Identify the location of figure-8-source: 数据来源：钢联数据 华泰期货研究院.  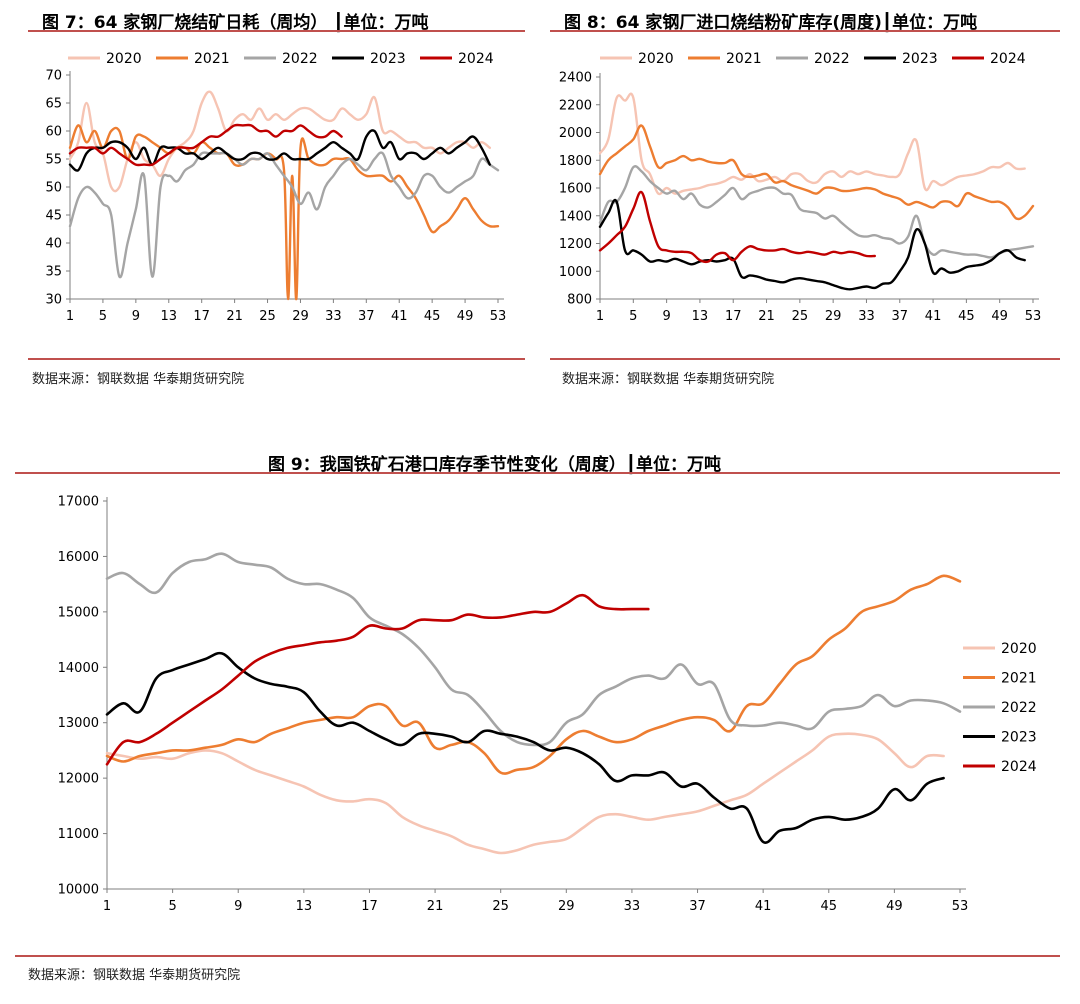
(668, 379).